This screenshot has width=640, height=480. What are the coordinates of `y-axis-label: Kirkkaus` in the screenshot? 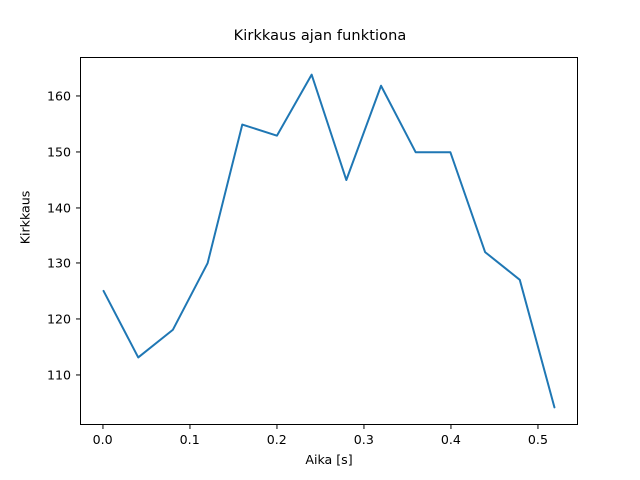 It's located at (25, 217).